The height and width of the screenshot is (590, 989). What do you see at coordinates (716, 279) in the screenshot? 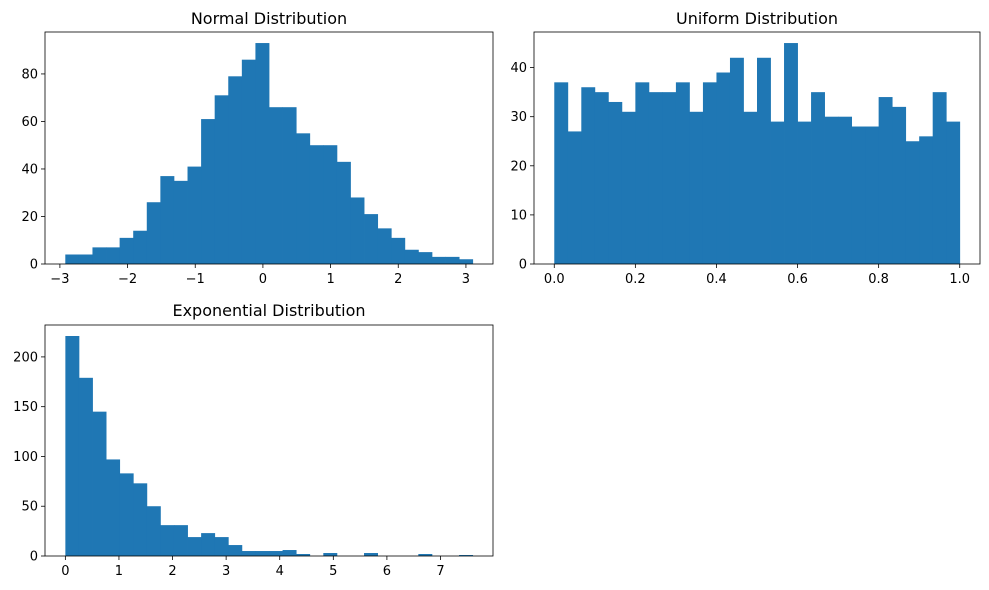
I see `x-tick-label: 0.4` at bounding box center [716, 279].